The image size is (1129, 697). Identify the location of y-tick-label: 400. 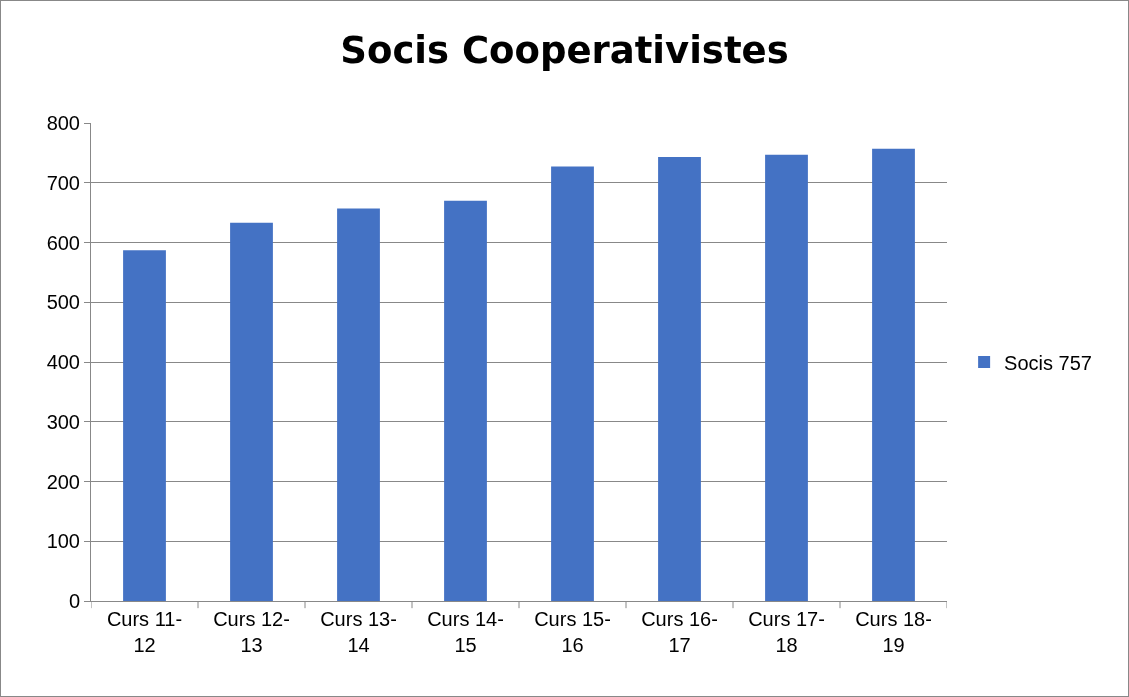
(63, 362).